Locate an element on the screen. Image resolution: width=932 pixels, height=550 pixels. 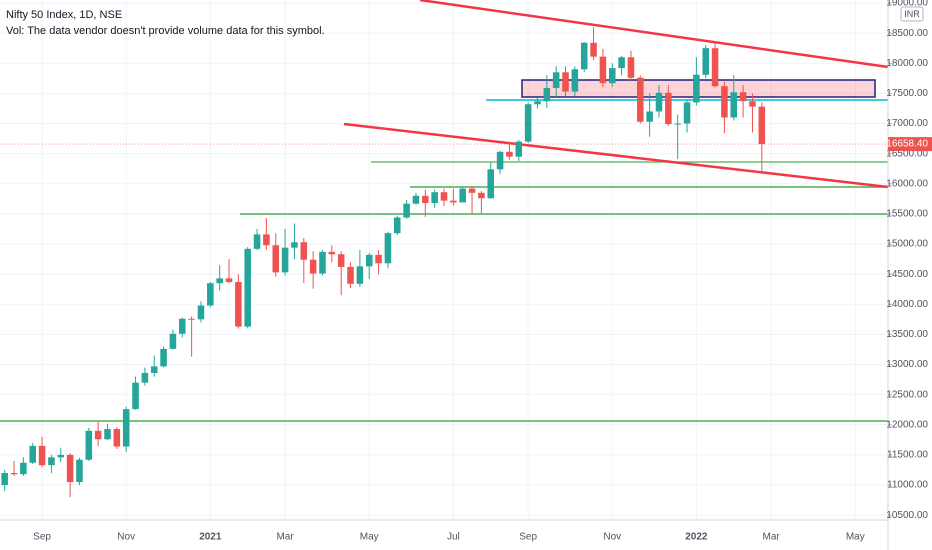
chart-title: Nifty 50 Index, 1D, NSE is located at coordinates (64, 15).